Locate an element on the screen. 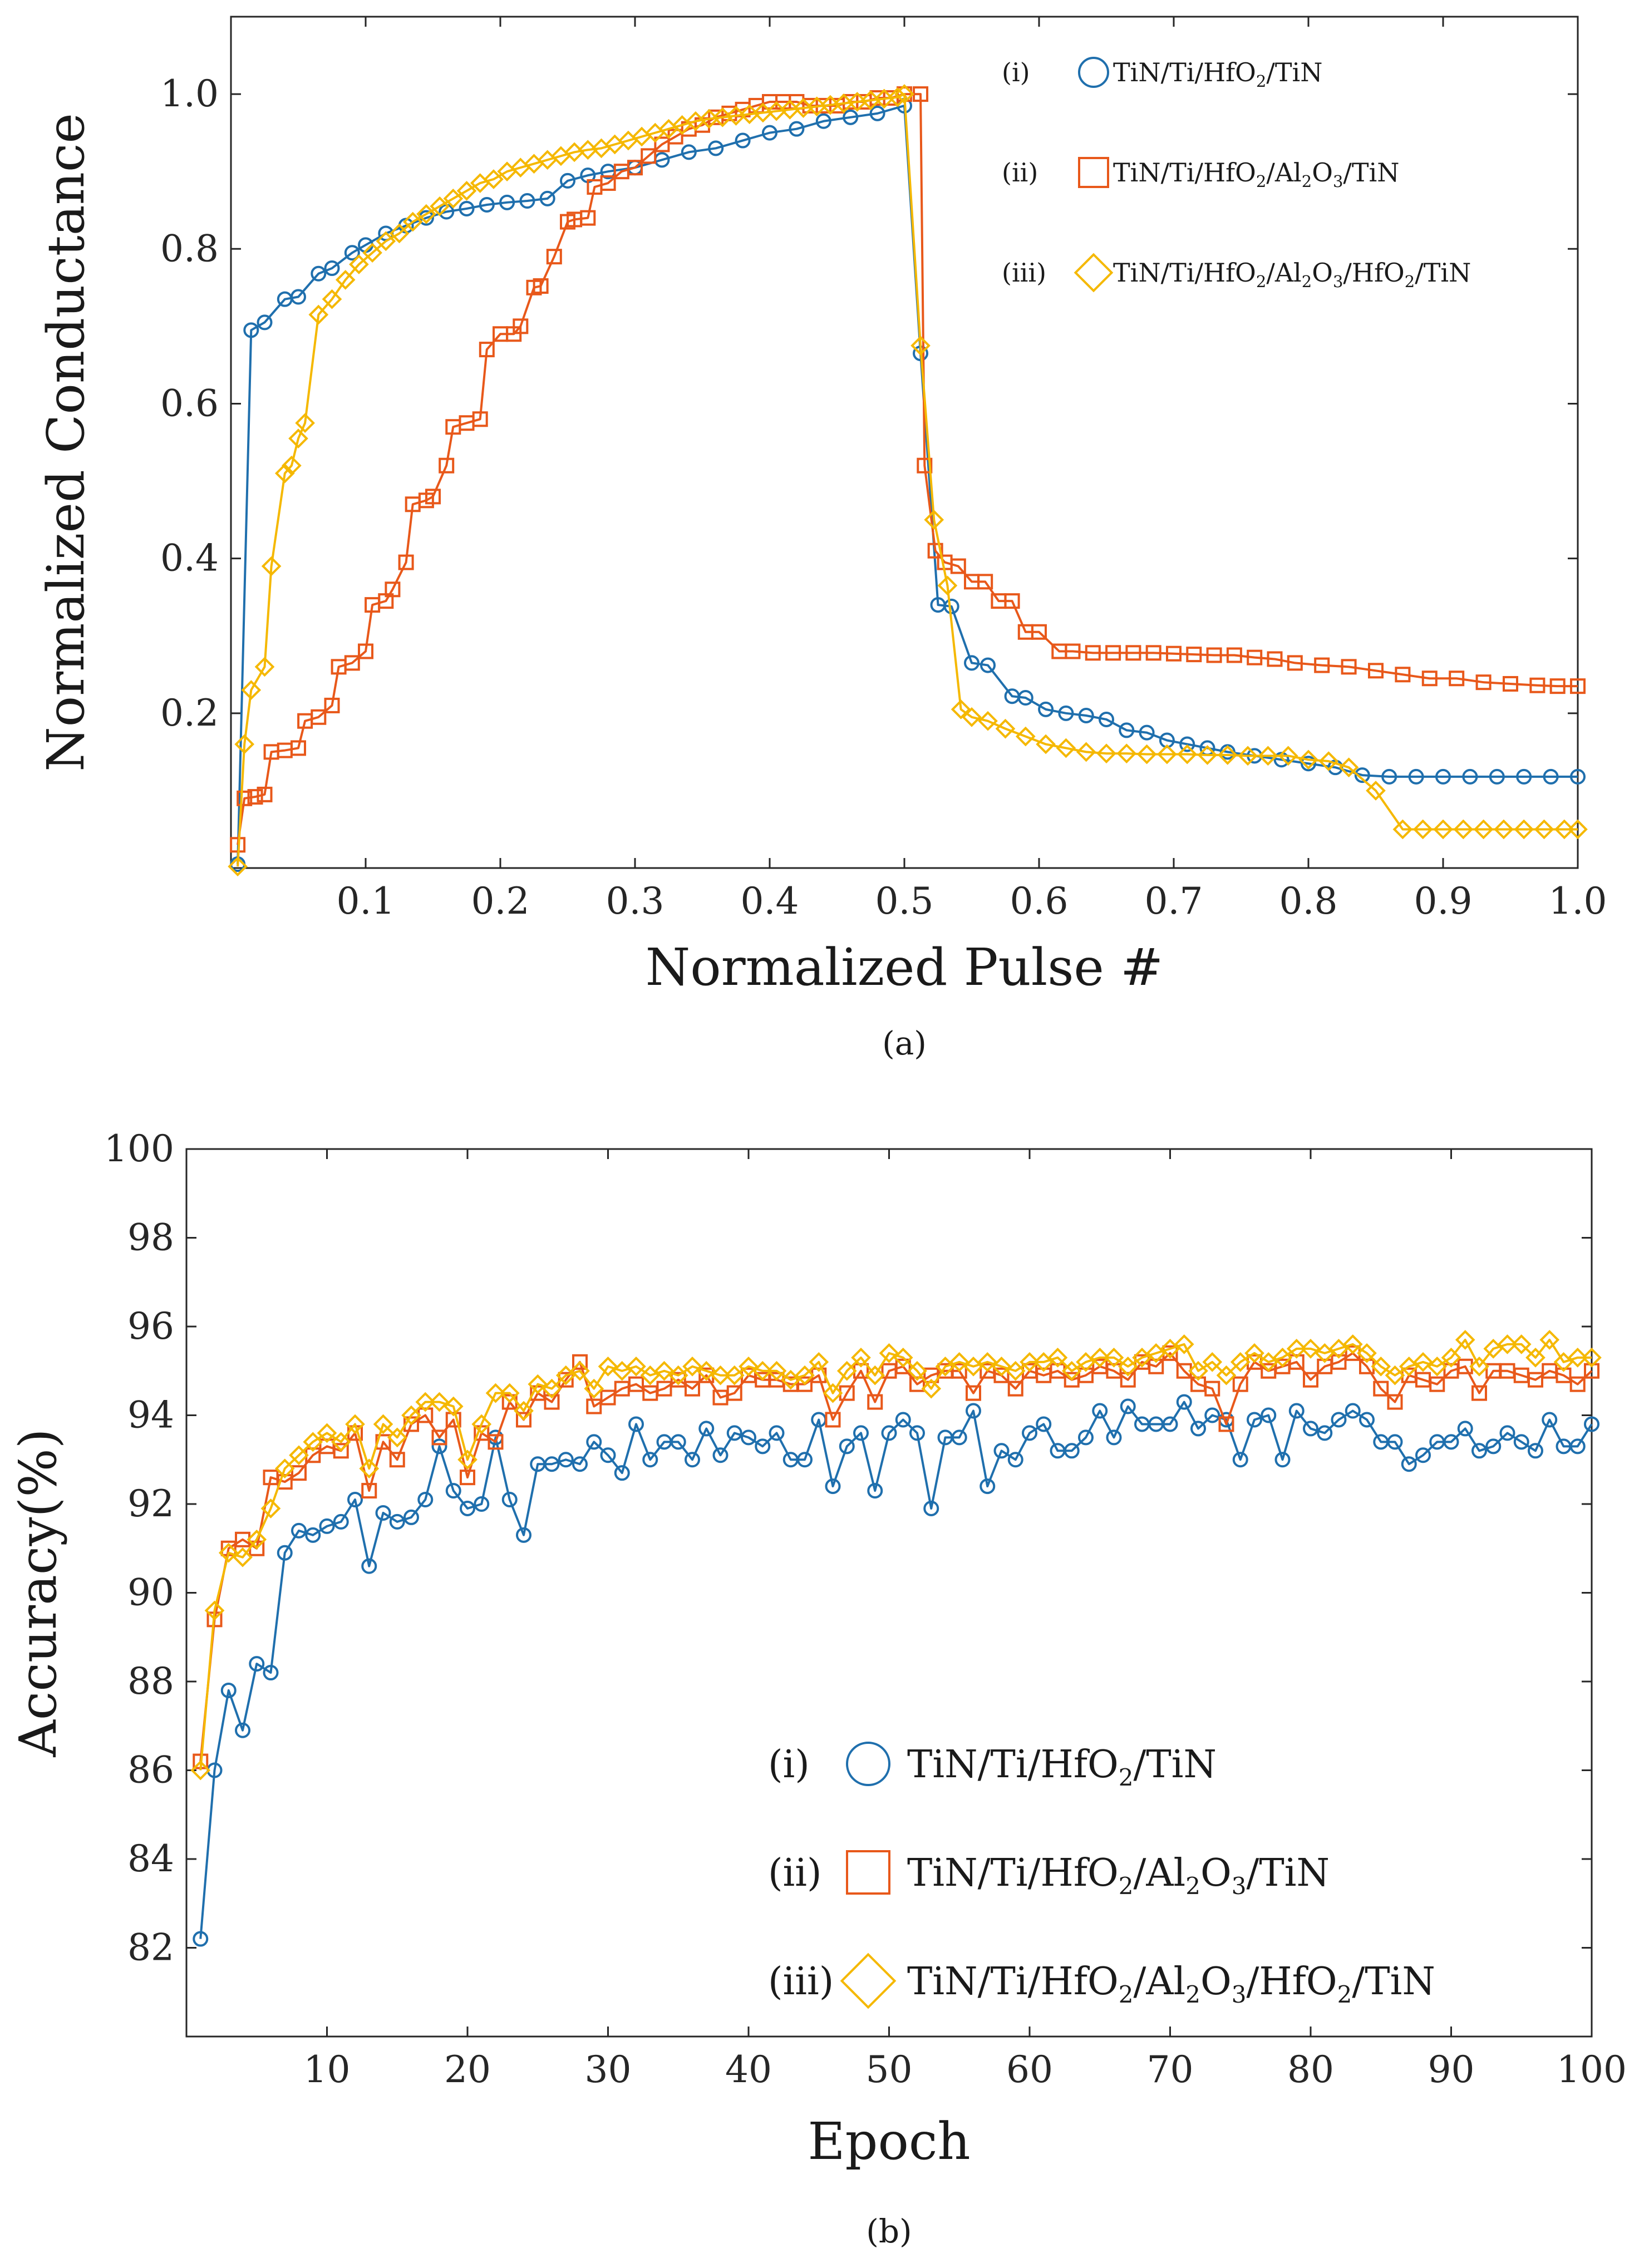 The height and width of the screenshot is (2268, 1644). svg-text: TiN/Ti/HfO2/Al2O3/HfO2/TiN is located at coordinates (1292, 274).